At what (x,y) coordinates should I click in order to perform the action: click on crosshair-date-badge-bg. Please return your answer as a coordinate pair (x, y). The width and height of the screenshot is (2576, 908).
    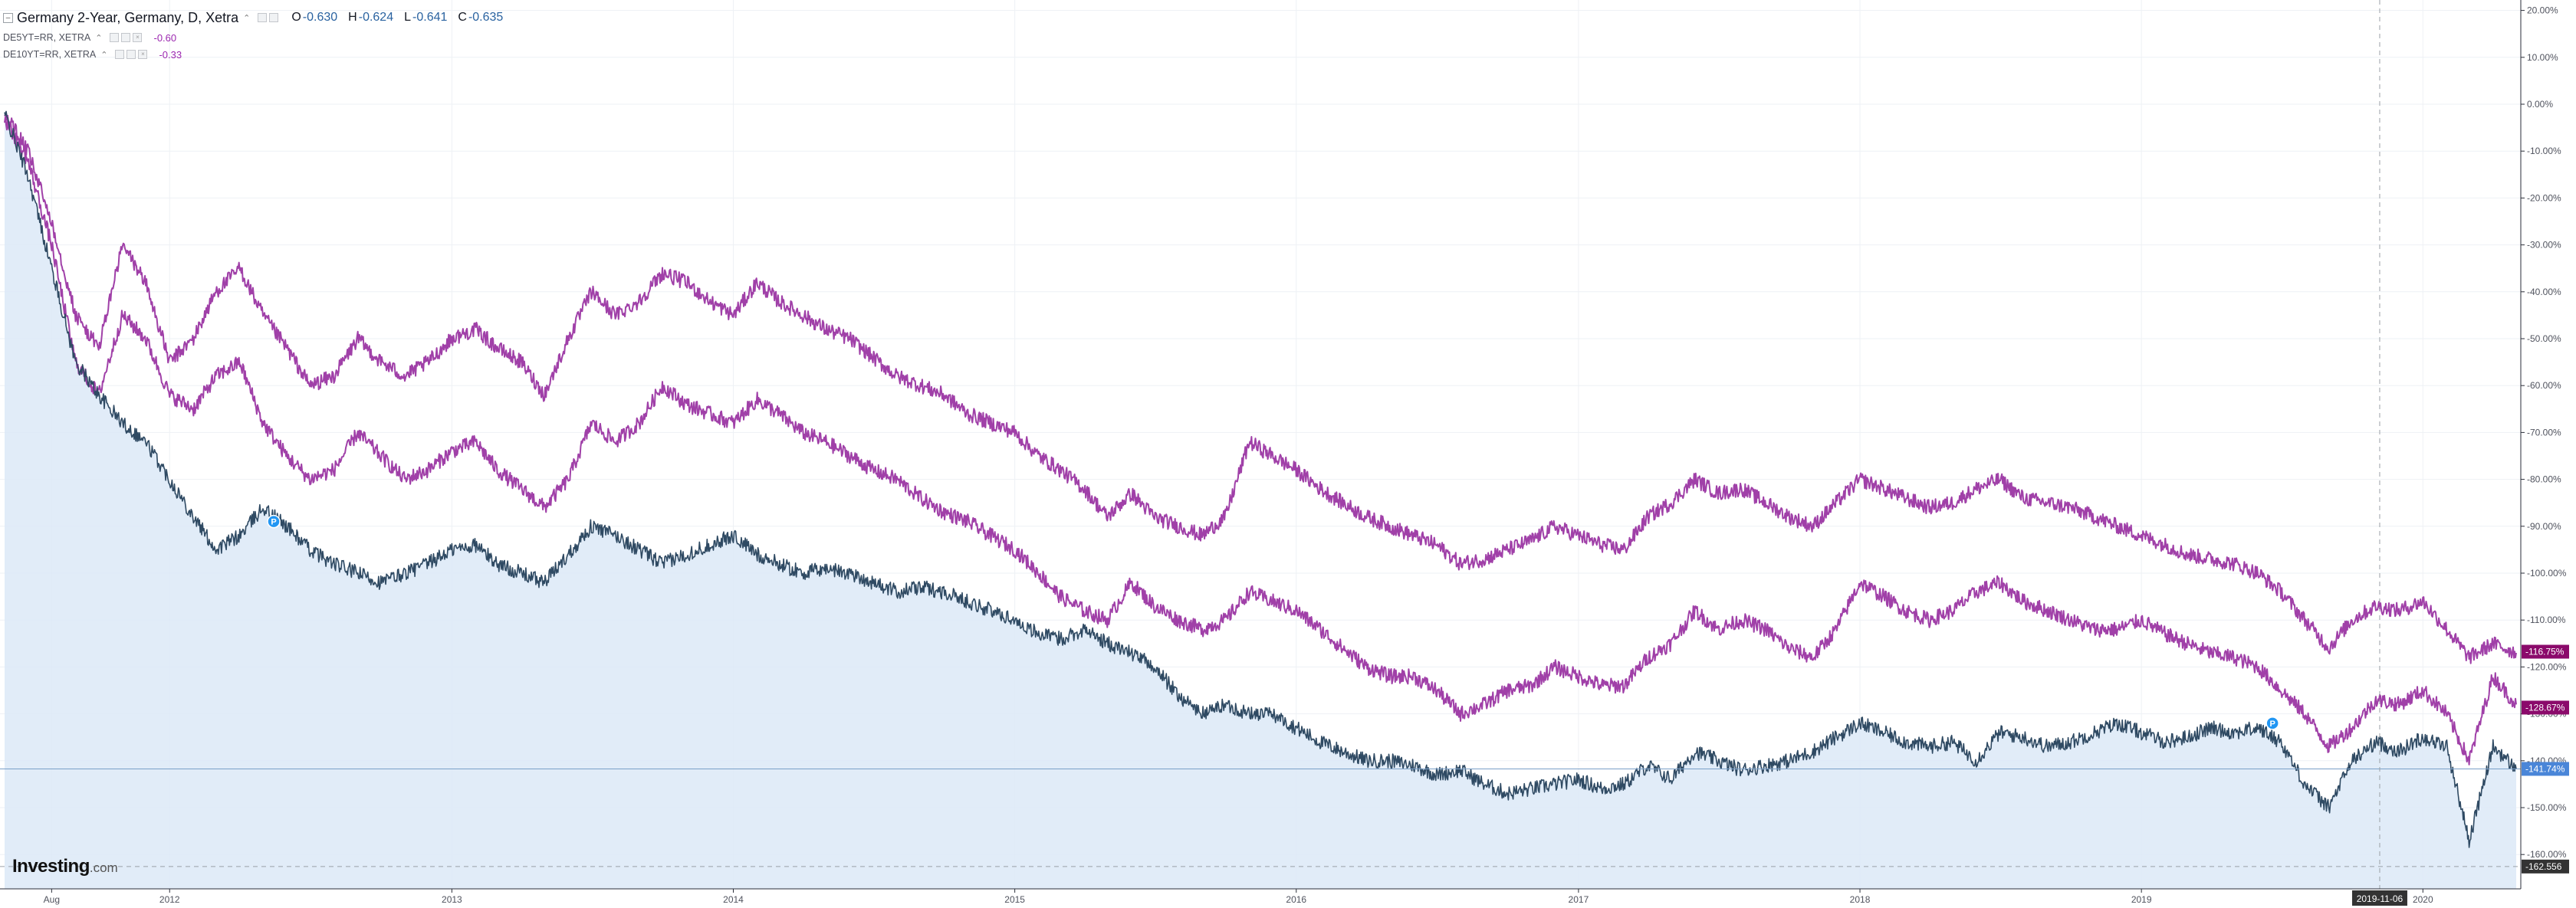
    Looking at the image, I should click on (2379, 898).